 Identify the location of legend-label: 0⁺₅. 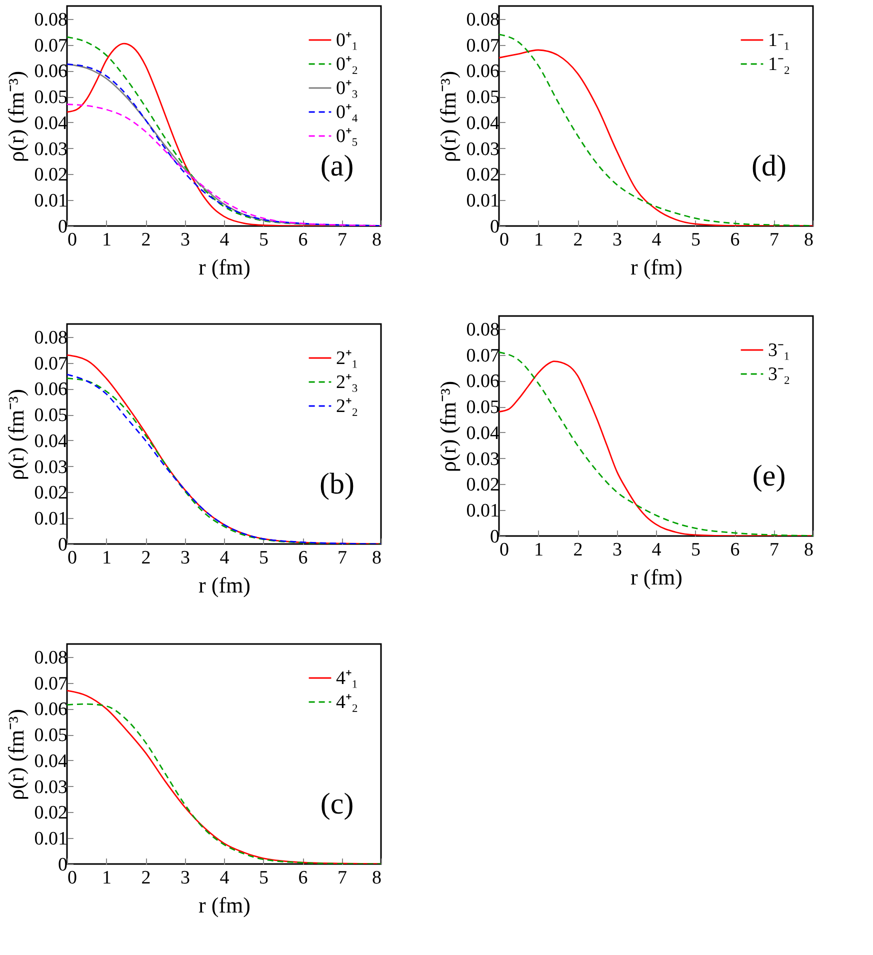
(347, 136).